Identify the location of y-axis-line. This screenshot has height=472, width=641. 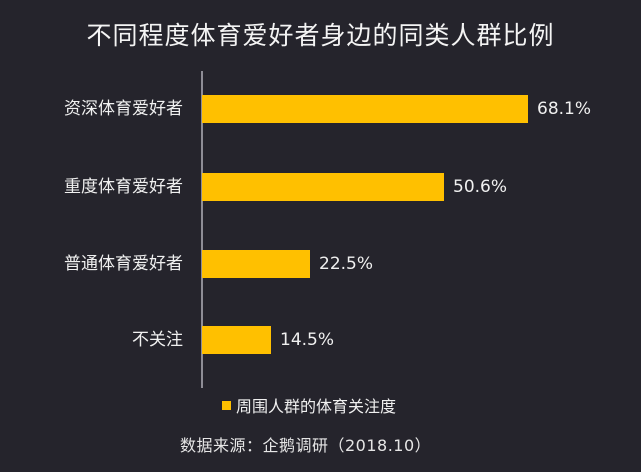
(202, 229).